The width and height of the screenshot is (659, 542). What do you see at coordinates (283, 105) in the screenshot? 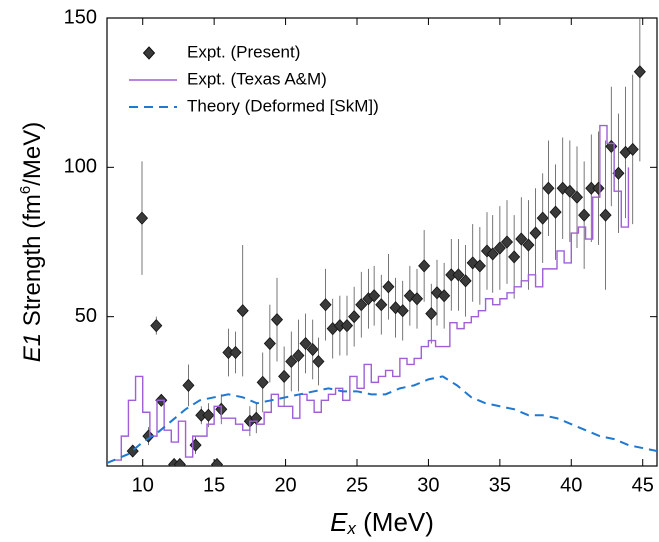
I see `legend-label: Theory (Deformed [SkM])` at bounding box center [283, 105].